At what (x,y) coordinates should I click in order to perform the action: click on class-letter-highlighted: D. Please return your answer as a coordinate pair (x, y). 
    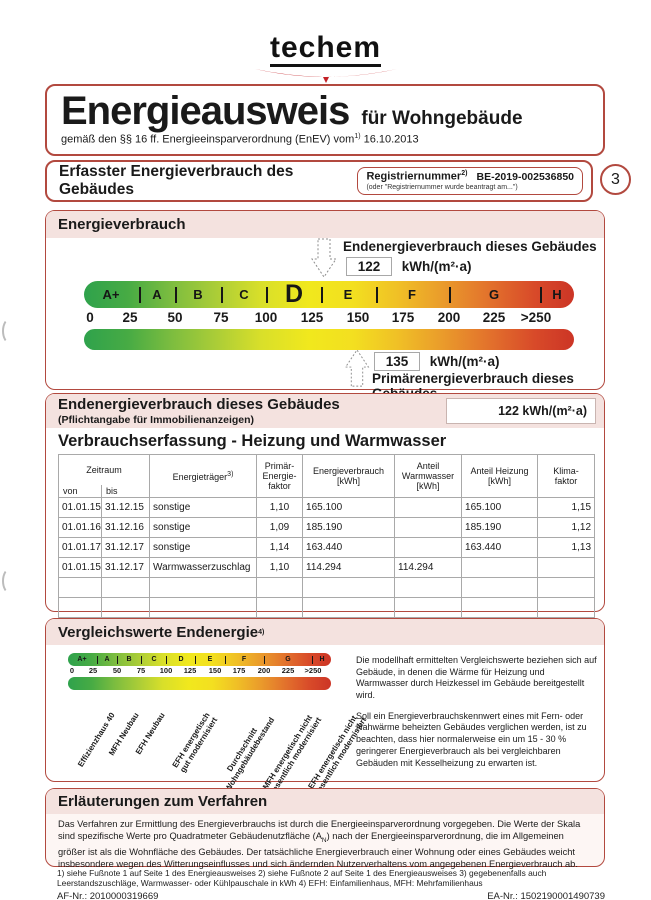
    Looking at the image, I should click on (294, 294).